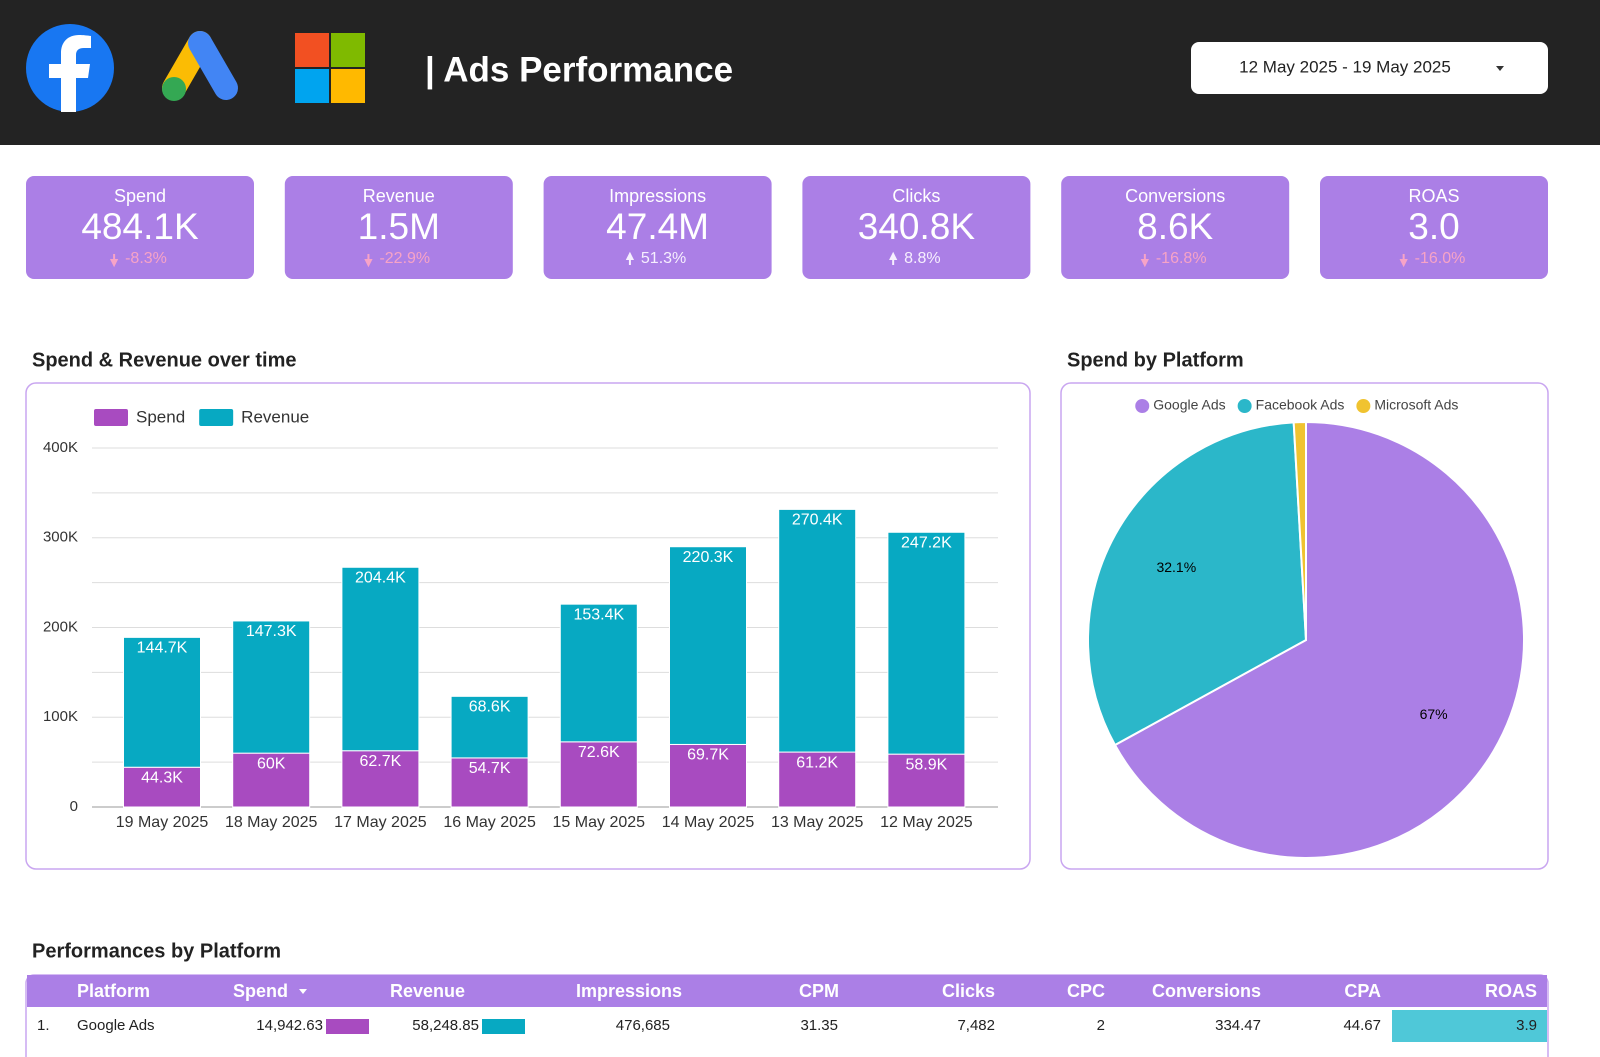 The image size is (1600, 1057). I want to click on kpi-change: -8.3%, so click(146, 258).